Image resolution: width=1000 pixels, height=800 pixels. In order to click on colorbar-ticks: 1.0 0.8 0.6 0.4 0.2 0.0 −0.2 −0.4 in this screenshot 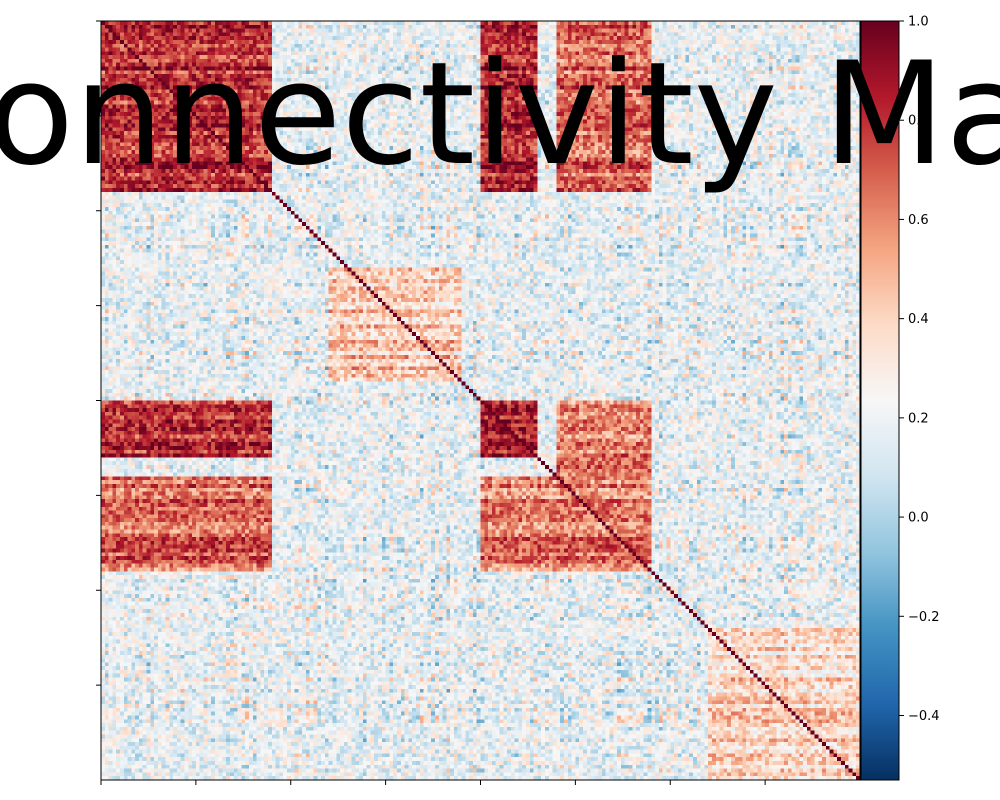, I will do `click(919, 369)`.